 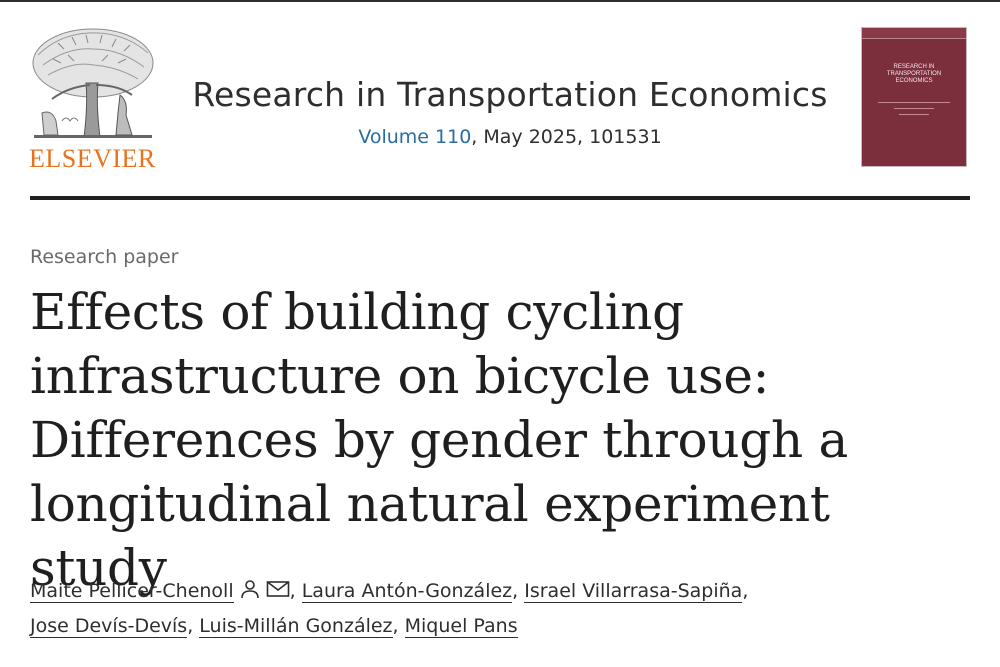 I want to click on cover-header-strip, so click(x=914, y=33).